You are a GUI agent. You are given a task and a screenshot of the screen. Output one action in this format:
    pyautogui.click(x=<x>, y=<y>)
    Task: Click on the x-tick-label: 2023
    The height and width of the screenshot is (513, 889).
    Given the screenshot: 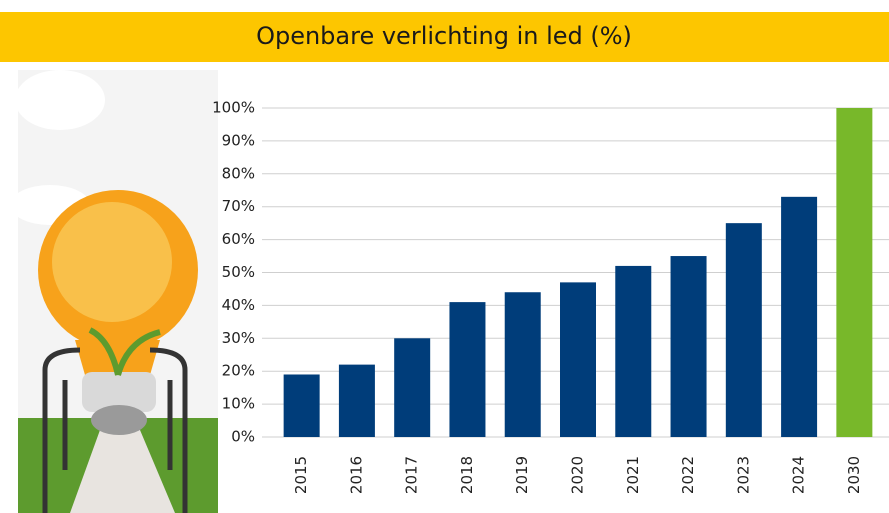 What is the action you would take?
    pyautogui.click(x=743, y=475)
    